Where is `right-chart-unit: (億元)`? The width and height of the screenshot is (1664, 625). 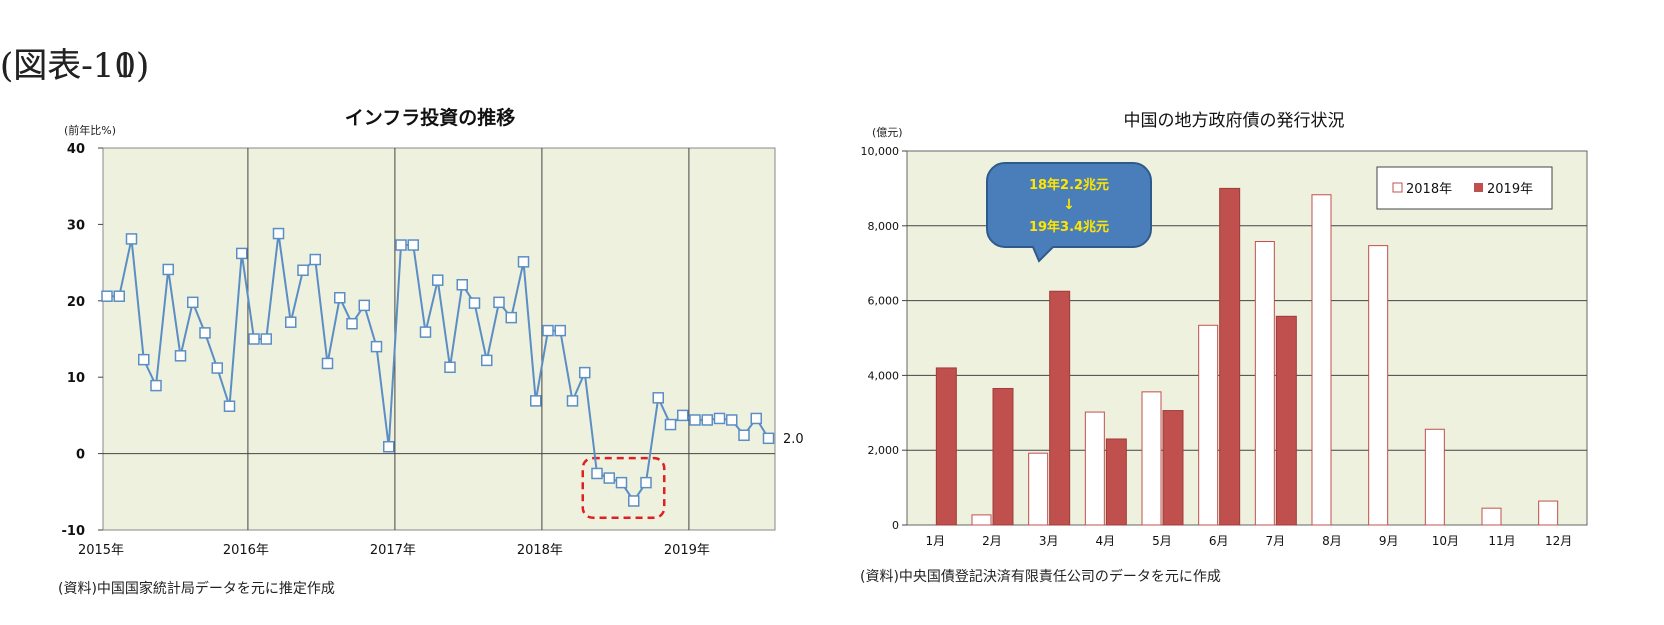
right-chart-unit: (億元) is located at coordinates (887, 132).